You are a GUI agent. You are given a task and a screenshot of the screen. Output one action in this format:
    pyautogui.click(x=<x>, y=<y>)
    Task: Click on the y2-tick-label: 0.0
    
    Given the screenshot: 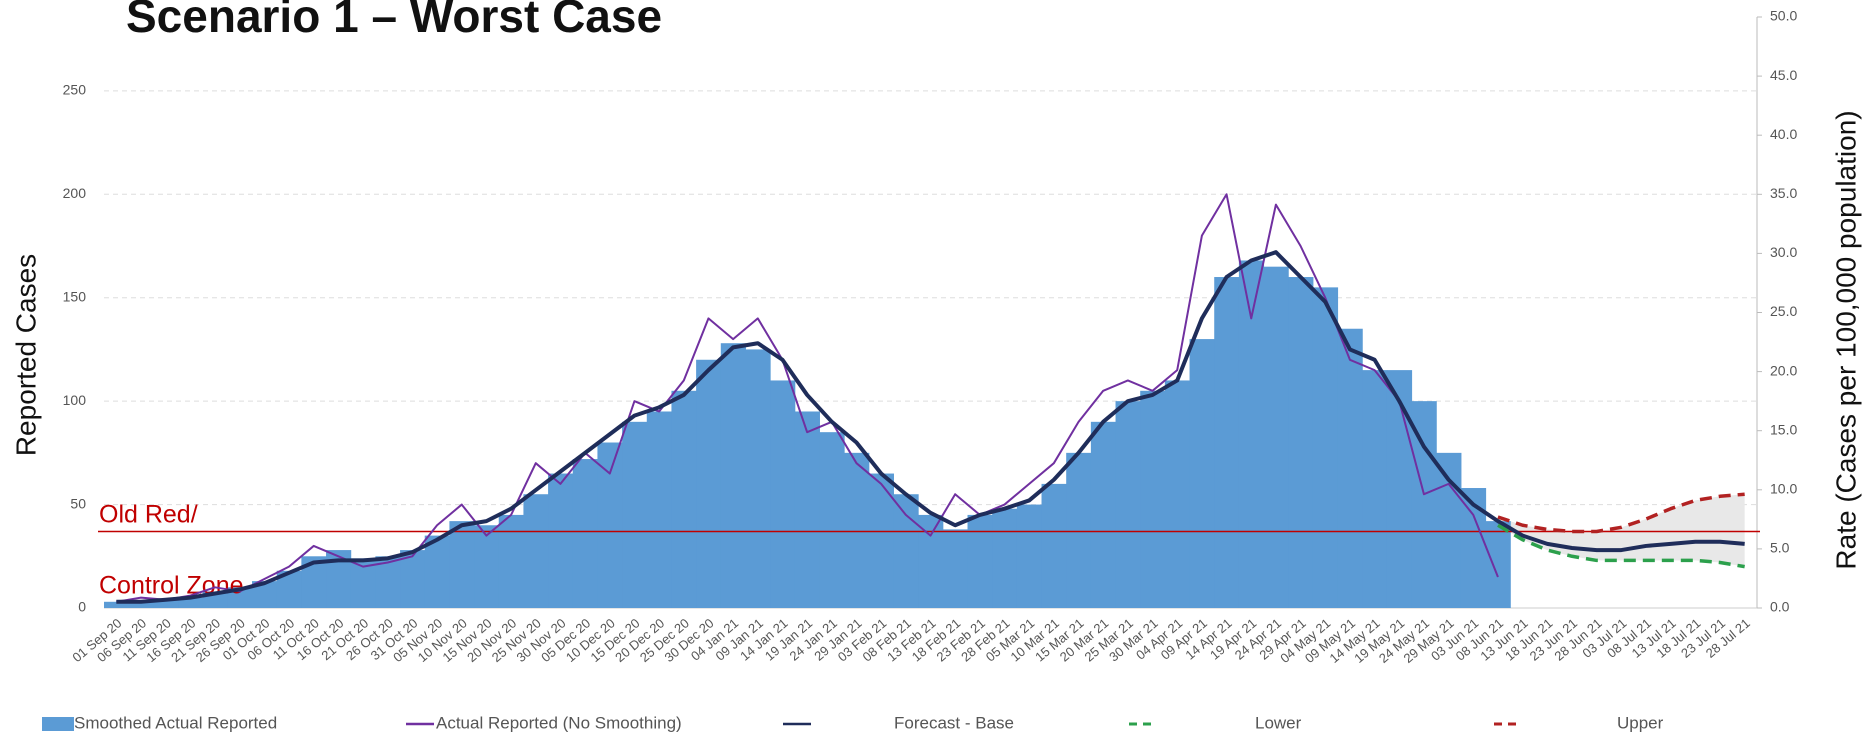 What is the action you would take?
    pyautogui.click(x=1780, y=607)
    